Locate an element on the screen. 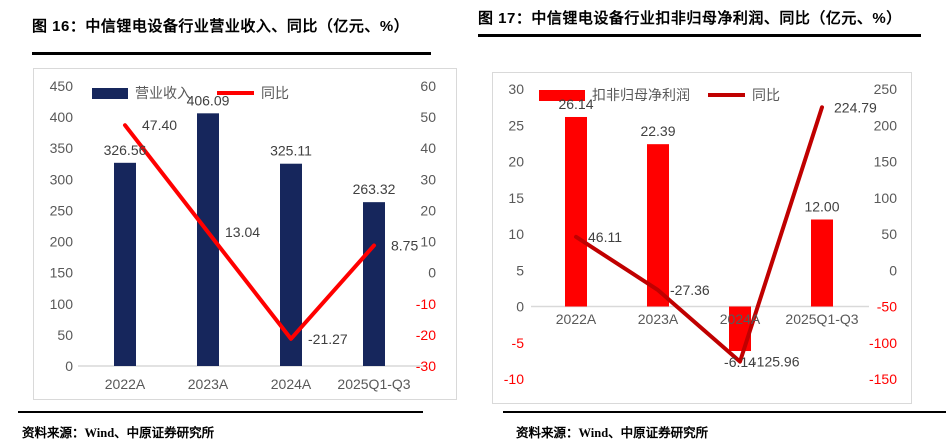 The width and height of the screenshot is (946, 446). legend-item-net-profit: 扣非归母净利润 is located at coordinates (614, 95).